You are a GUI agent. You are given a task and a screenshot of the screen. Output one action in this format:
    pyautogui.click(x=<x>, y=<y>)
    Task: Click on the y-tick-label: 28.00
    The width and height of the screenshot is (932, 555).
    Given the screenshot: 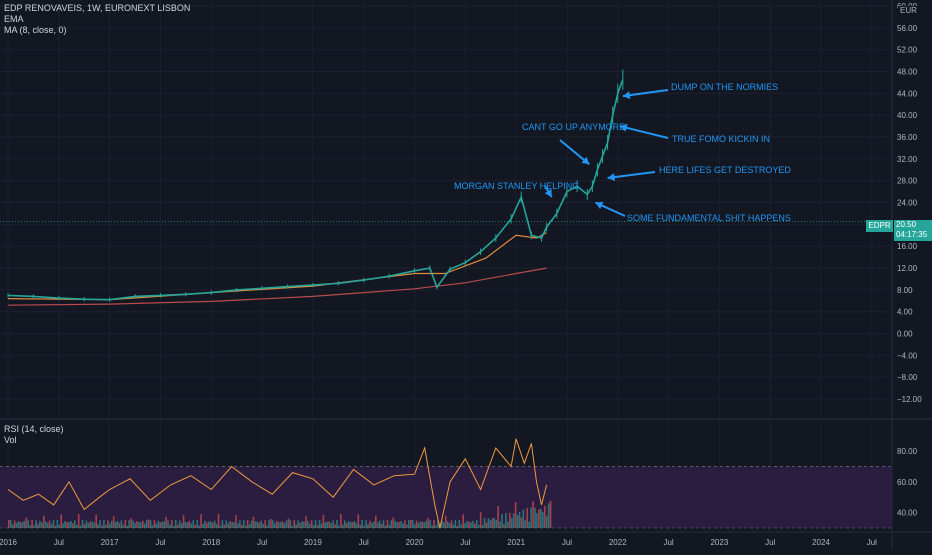 What is the action you would take?
    pyautogui.click(x=907, y=181)
    